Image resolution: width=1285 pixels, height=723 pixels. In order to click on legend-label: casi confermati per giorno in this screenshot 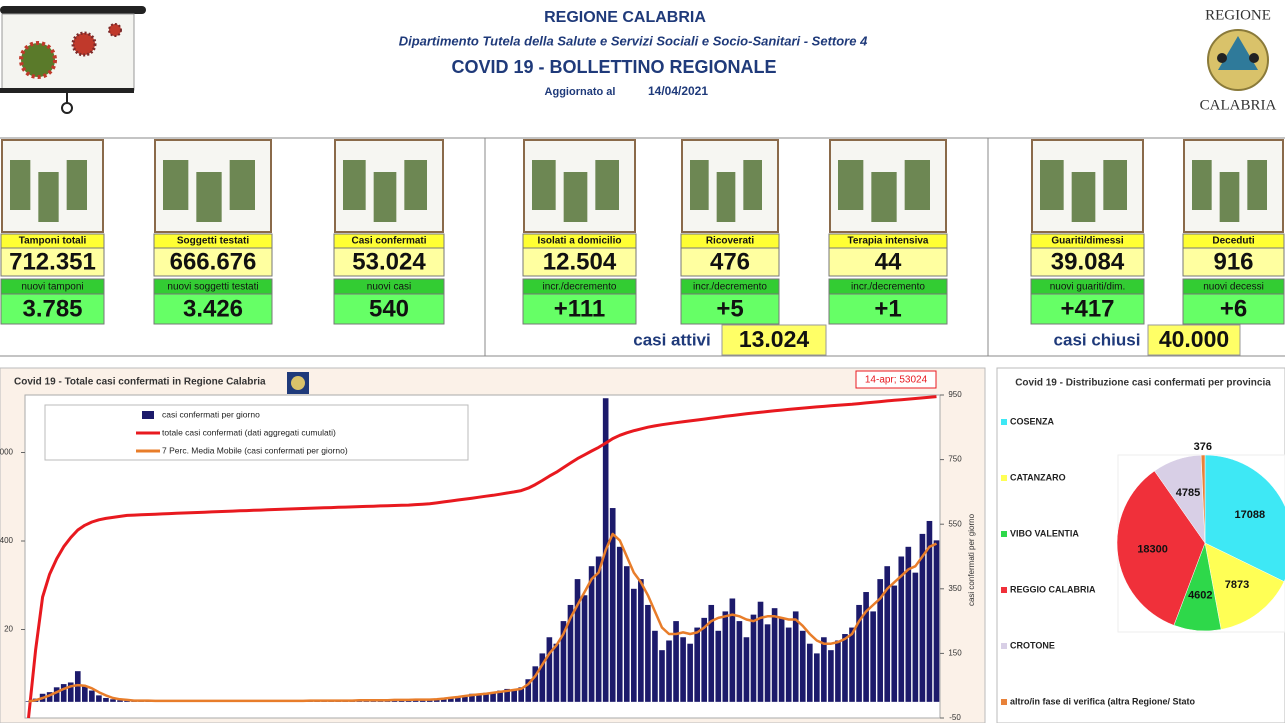, I will do `click(211, 414)`.